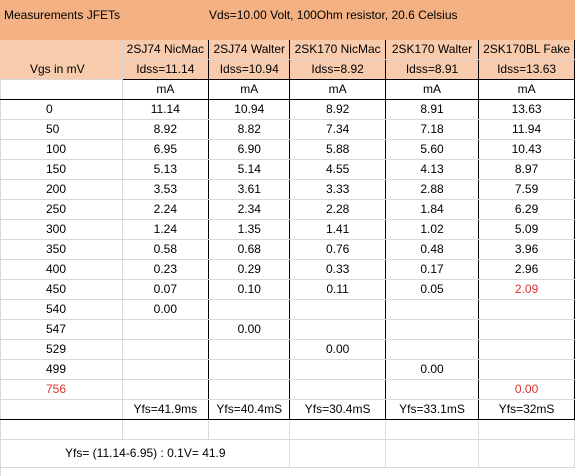  Describe the element at coordinates (249, 229) in the screenshot. I see `cell-idrain: 1.35` at that location.